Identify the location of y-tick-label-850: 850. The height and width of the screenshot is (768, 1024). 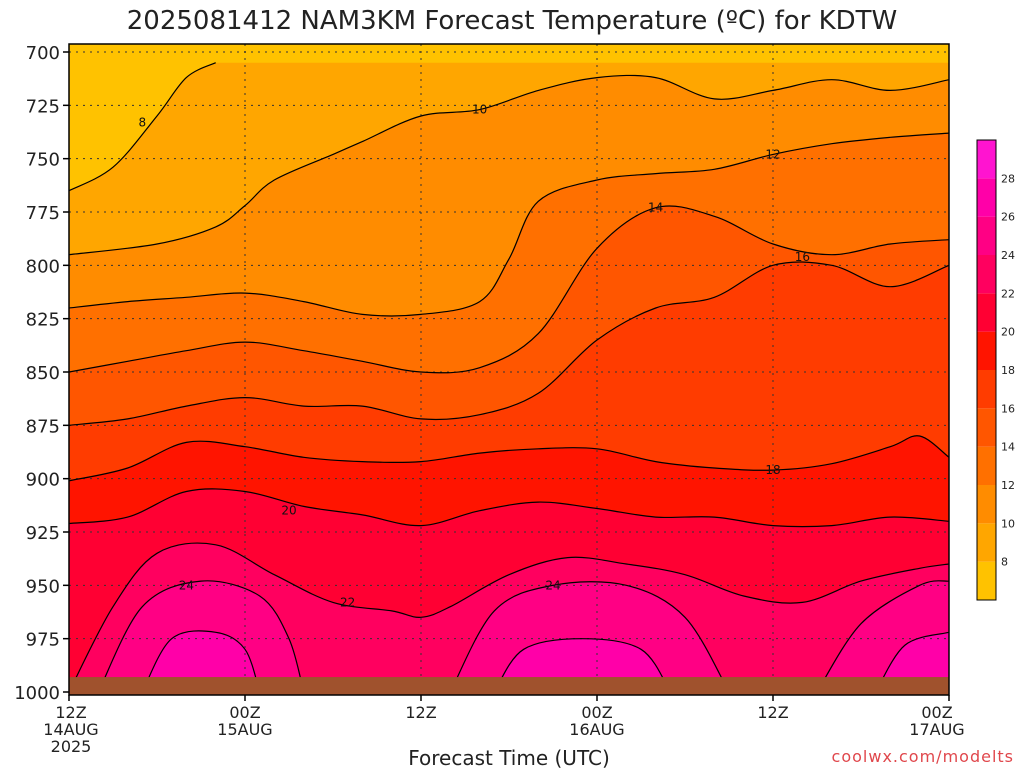
(43, 373).